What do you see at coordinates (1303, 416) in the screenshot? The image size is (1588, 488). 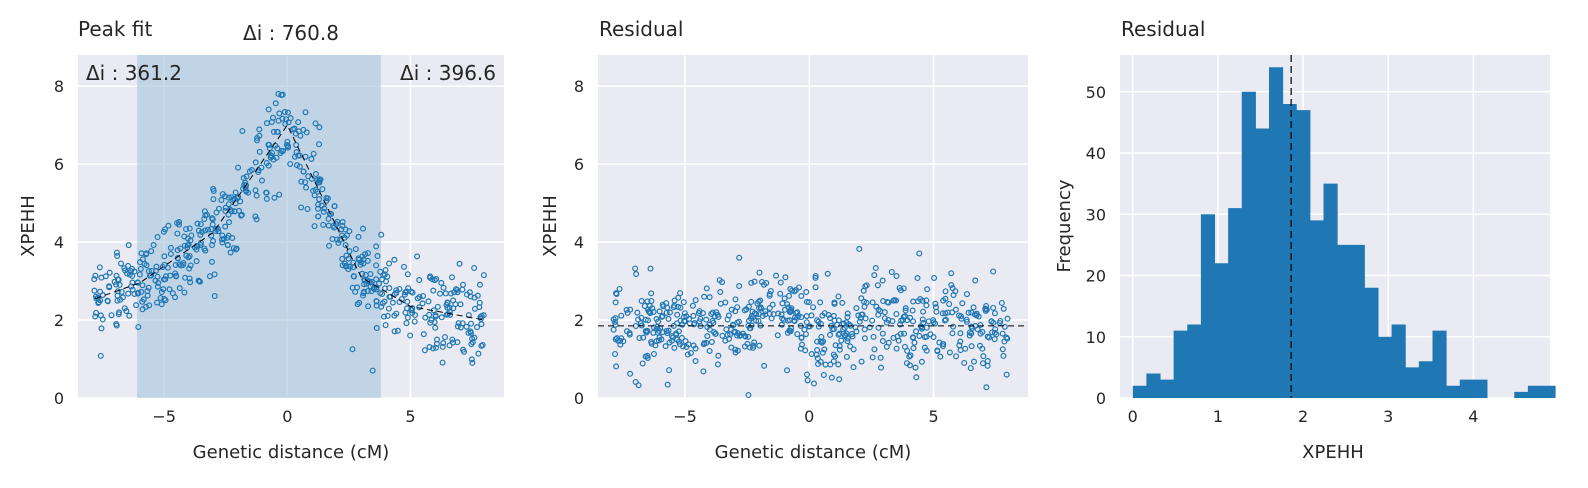 I see `x-tick-labels: 0 1 2 3 4` at bounding box center [1303, 416].